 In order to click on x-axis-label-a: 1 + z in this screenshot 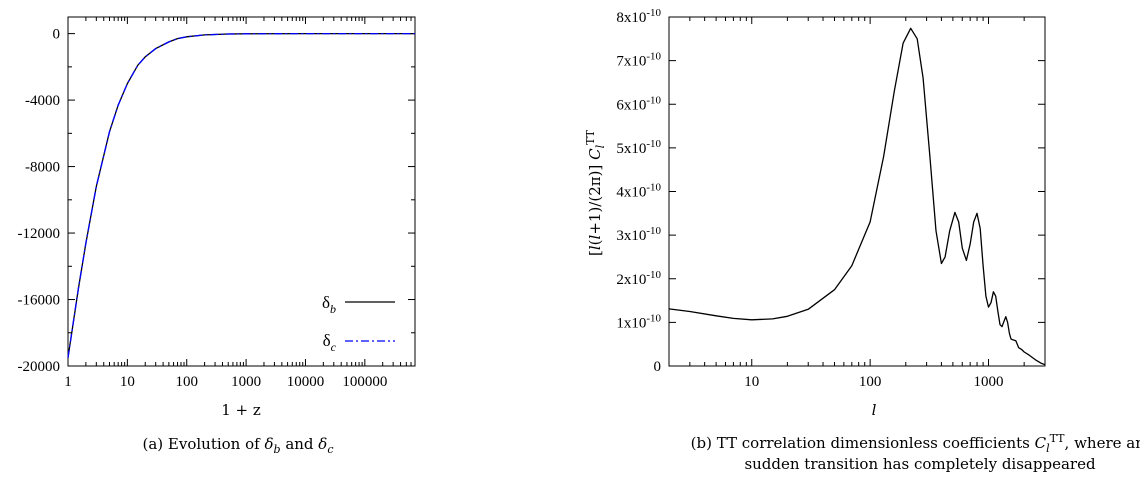, I will do `click(241, 410)`.